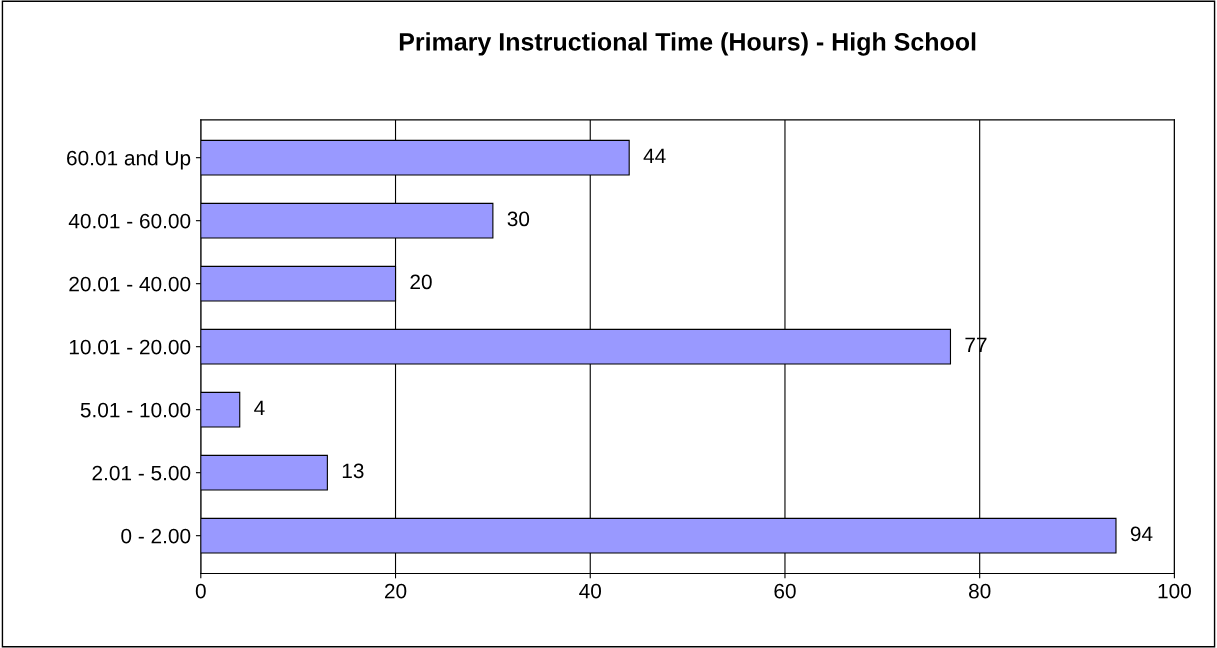 The height and width of the screenshot is (648, 1217). What do you see at coordinates (129, 160) in the screenshot?
I see `y-tick-label: 60.01 and Up` at bounding box center [129, 160].